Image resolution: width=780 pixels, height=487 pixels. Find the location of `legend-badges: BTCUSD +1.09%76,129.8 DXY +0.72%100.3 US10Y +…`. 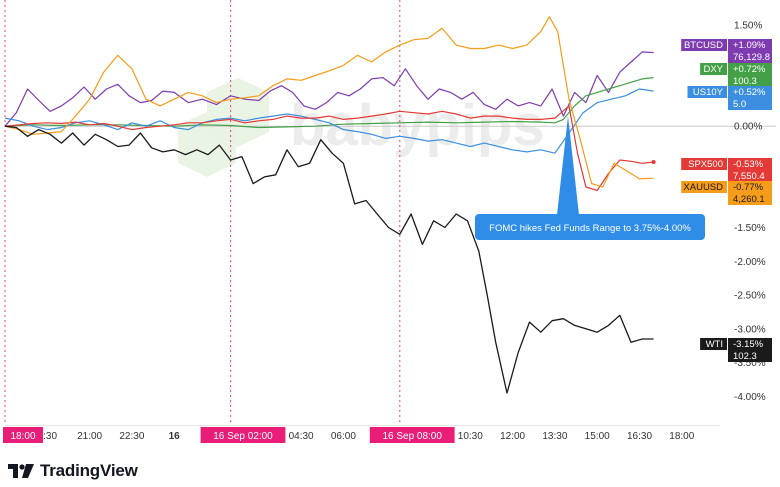

legend-badges: BTCUSD +1.09%76,129.8 DXY +0.72%100.3 US10Y +… is located at coordinates (726, 200).